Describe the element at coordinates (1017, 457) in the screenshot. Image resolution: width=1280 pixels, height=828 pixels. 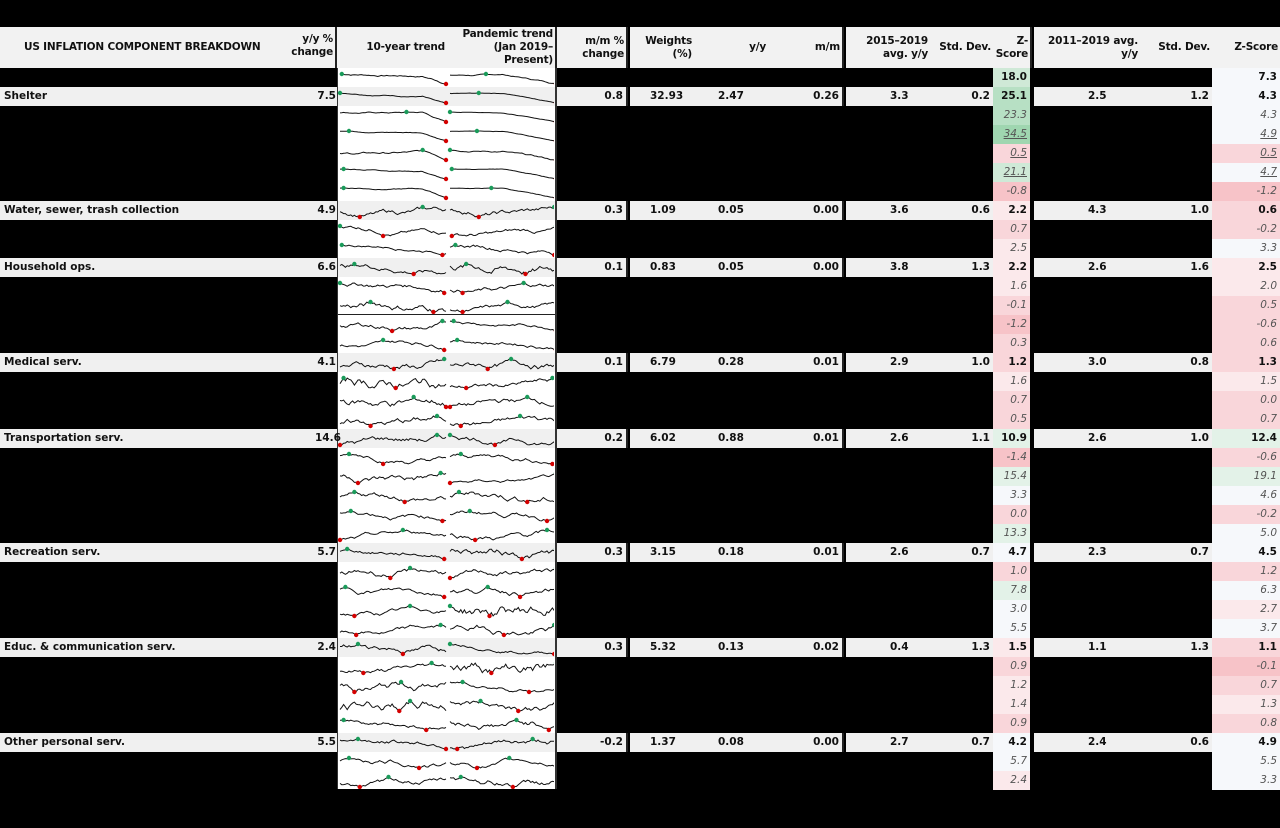
I see `z-score-2015-value: -1.4` at that location.